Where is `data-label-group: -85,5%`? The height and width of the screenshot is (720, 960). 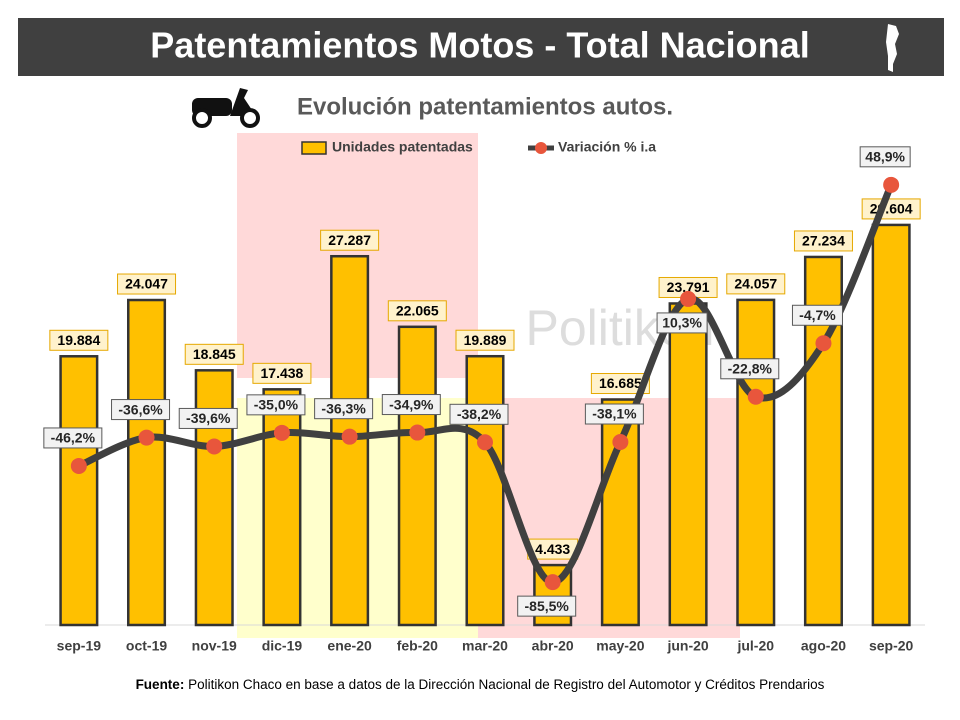 data-label-group: -85,5% is located at coordinates (547, 606).